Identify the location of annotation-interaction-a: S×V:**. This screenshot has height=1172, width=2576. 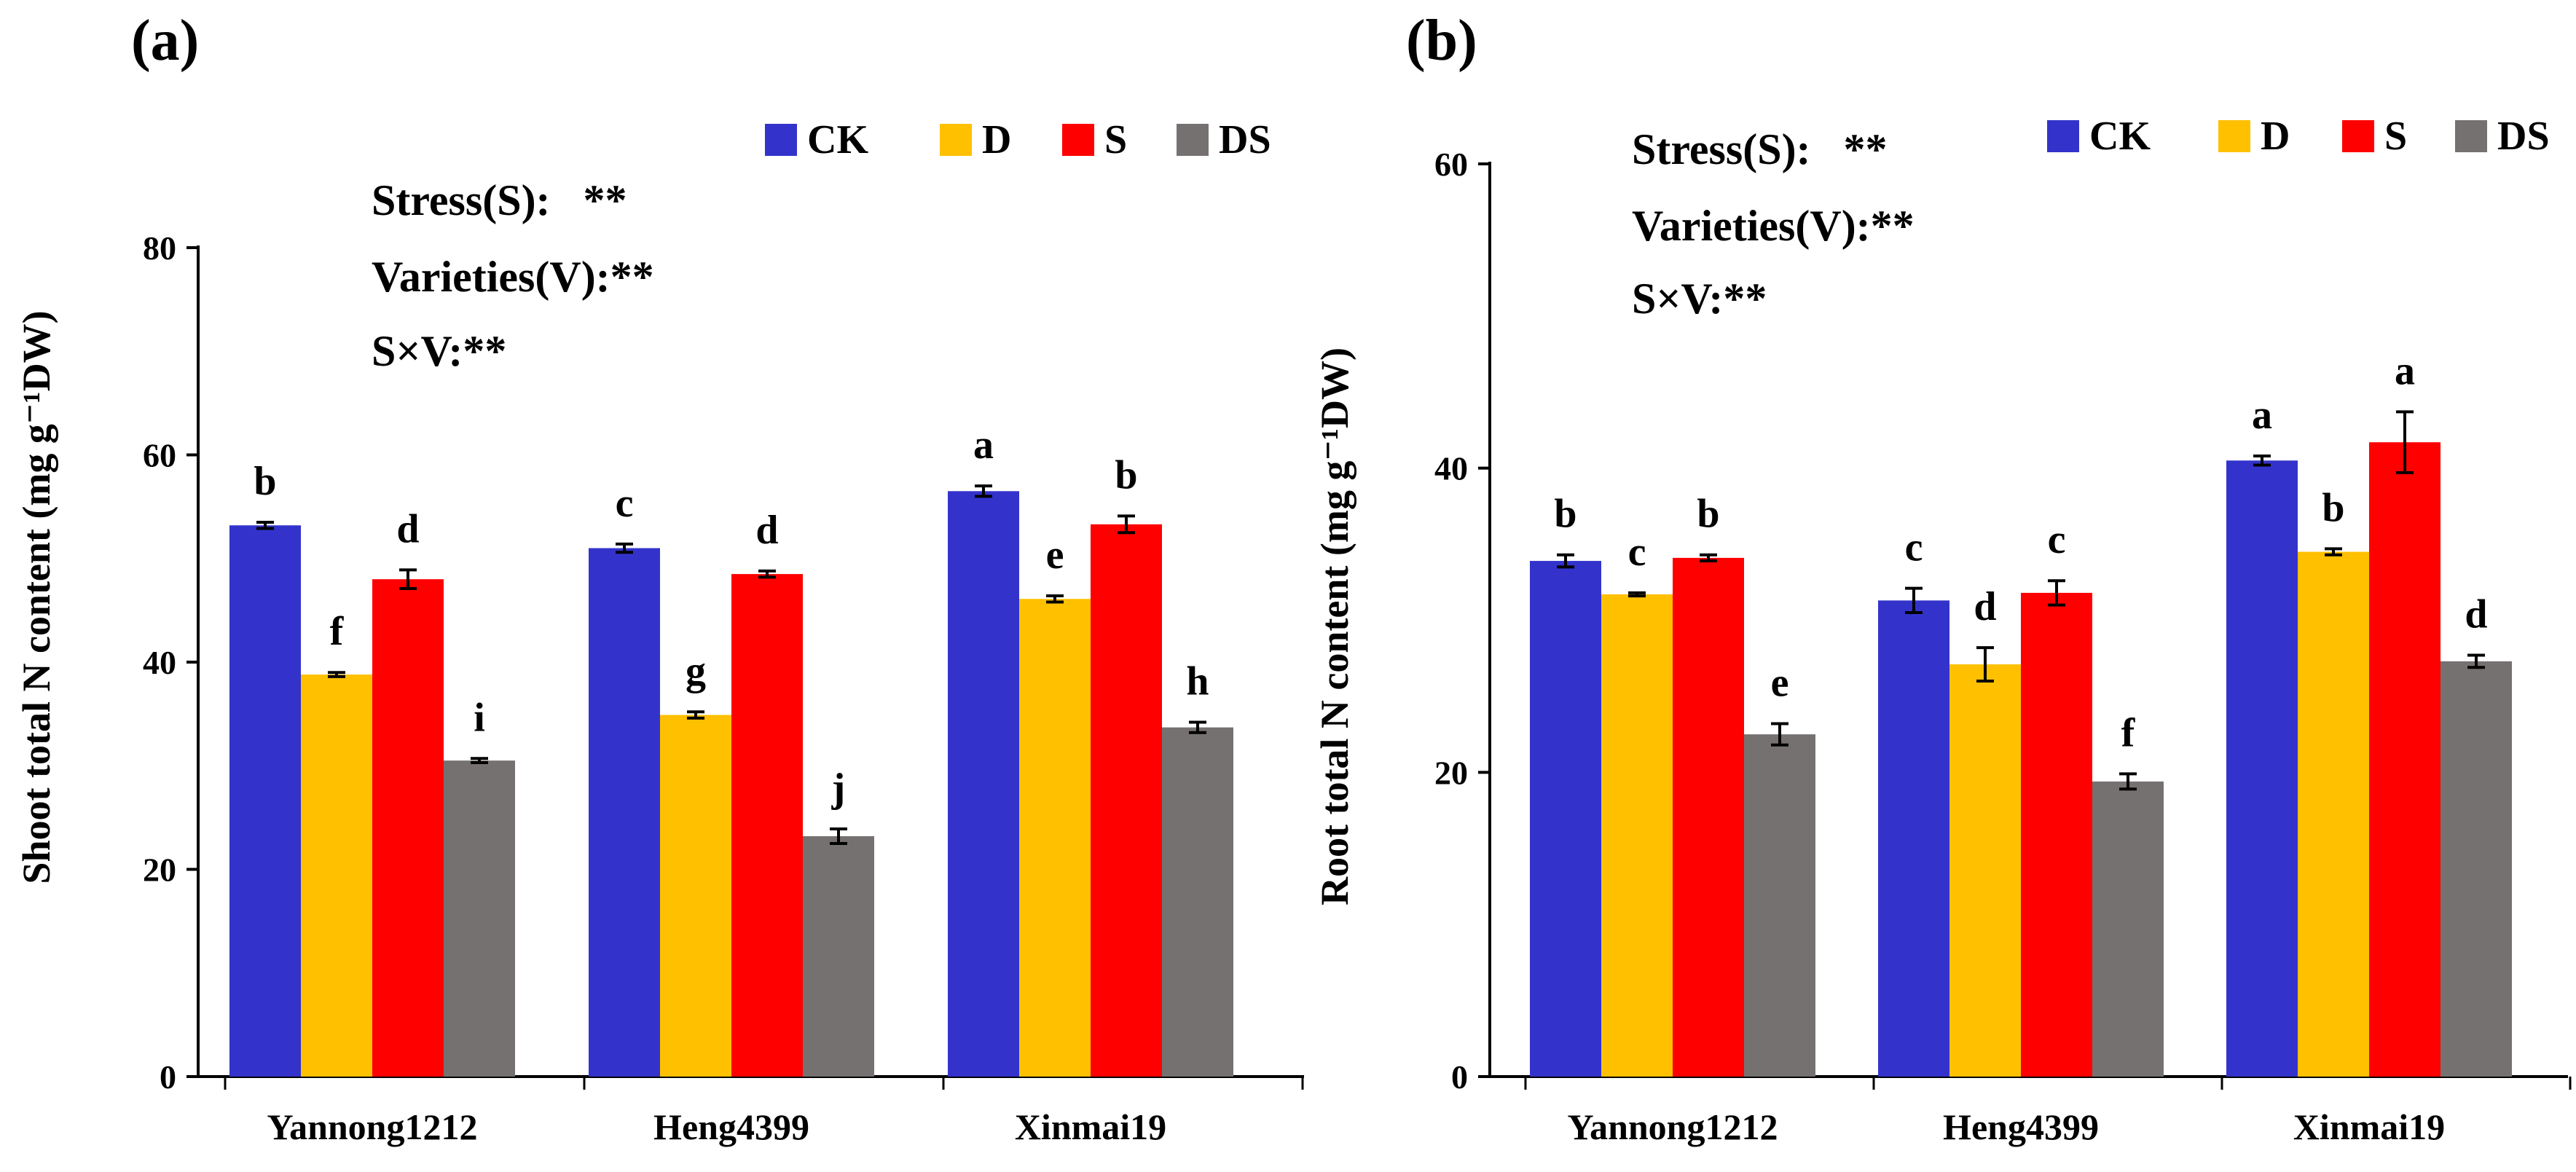
(439, 351).